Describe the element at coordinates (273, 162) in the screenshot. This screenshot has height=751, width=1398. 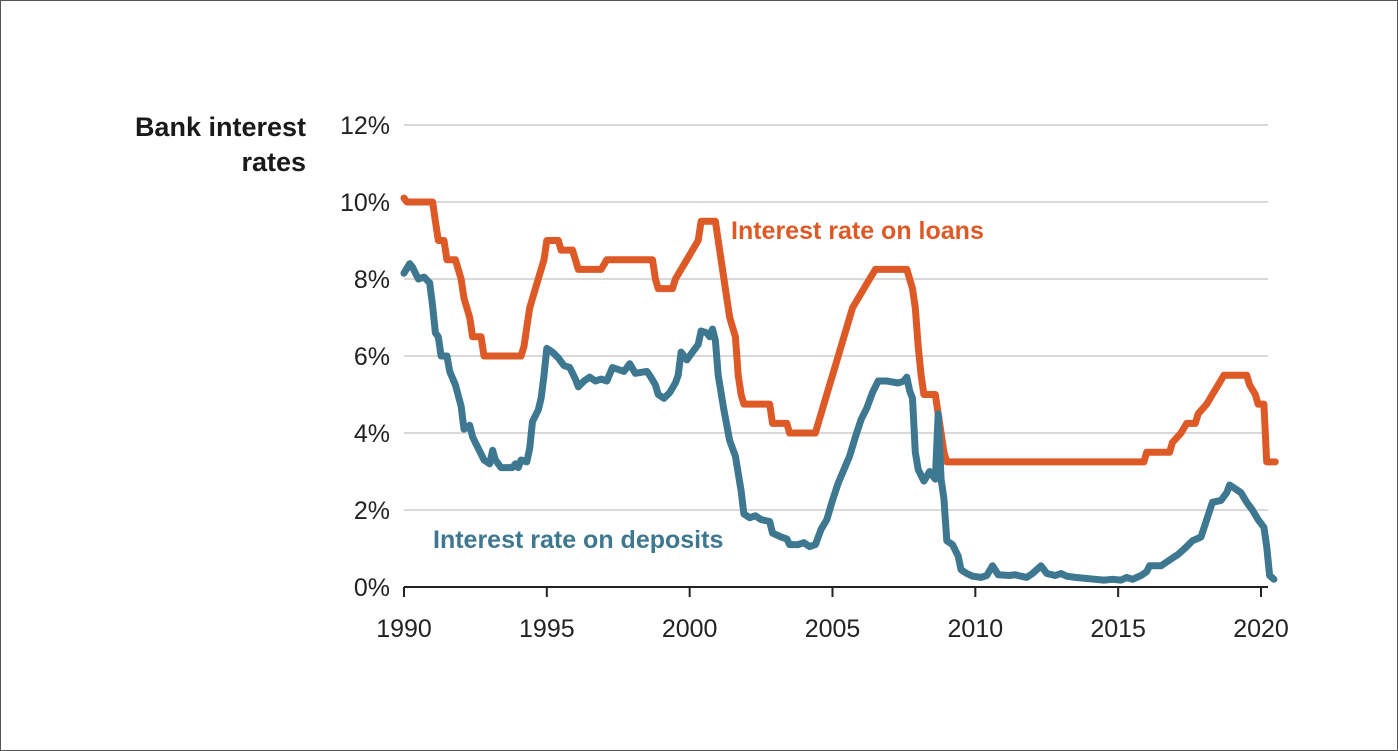
I see `chart-title-line: rates` at that location.